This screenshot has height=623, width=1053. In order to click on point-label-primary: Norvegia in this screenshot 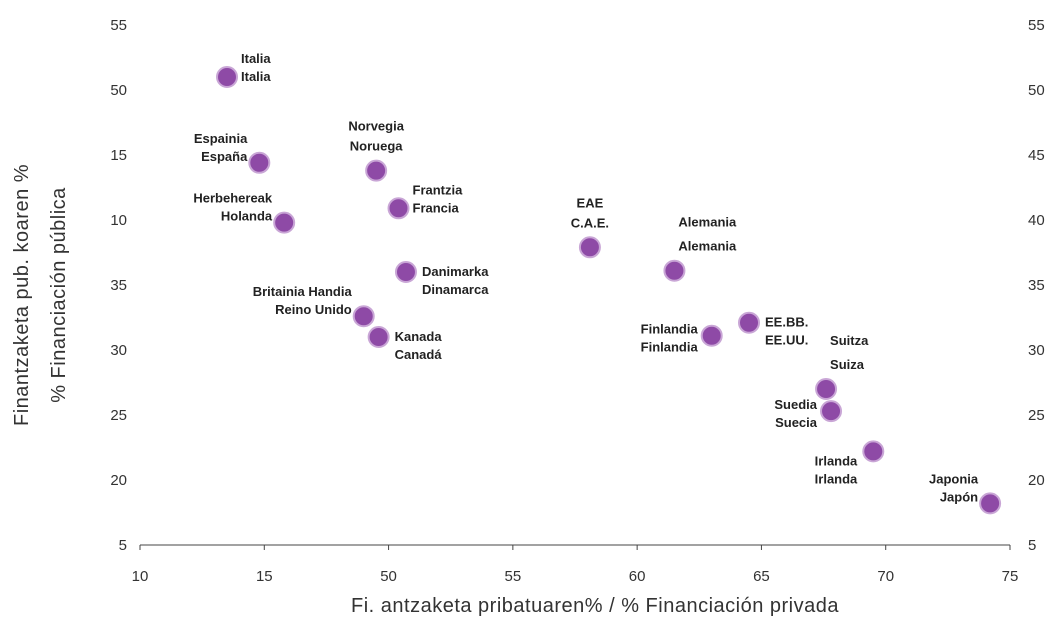, I will do `click(376, 126)`.